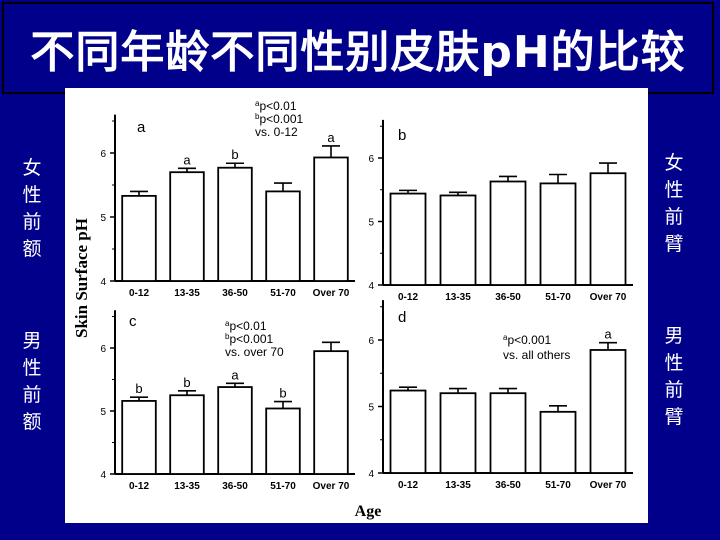  I want to click on x-axis-label: Age, so click(368, 511).